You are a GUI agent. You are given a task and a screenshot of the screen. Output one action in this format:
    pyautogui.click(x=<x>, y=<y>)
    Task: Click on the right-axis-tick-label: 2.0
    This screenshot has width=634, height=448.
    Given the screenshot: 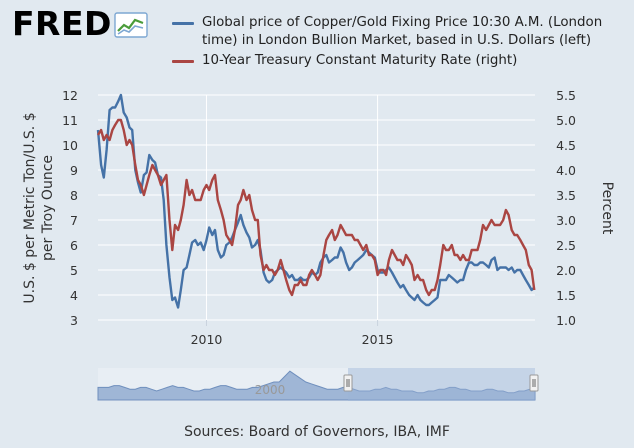 What is the action you would take?
    pyautogui.click(x=566, y=270)
    